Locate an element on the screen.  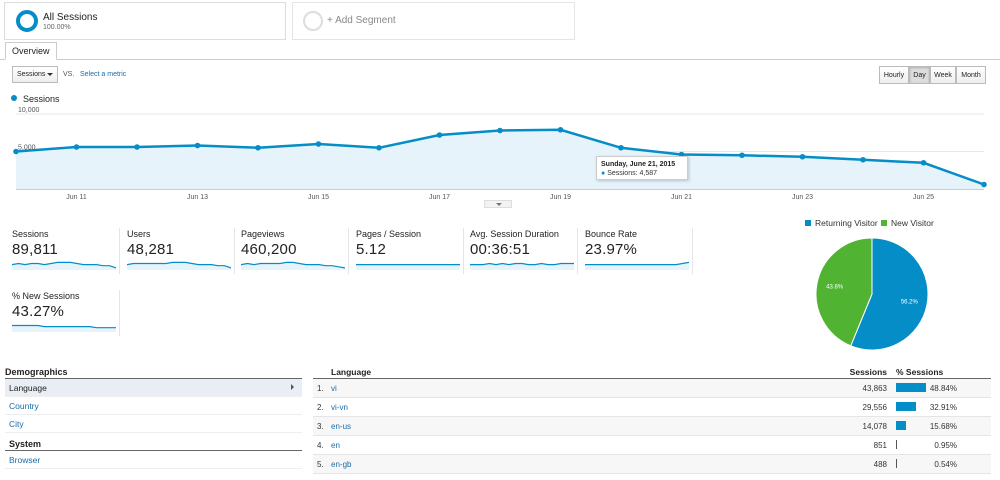
column-header-pct-sessions: % Sessions is located at coordinates (920, 372).